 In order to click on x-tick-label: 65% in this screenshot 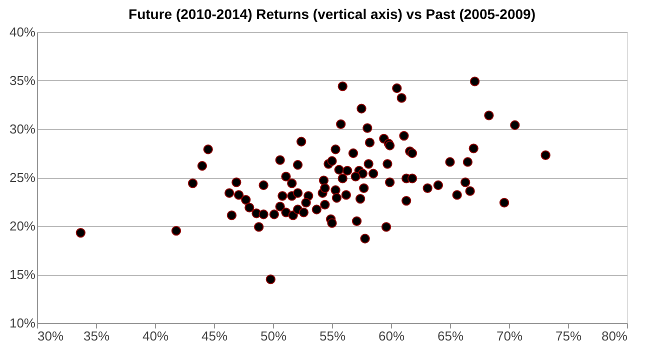, I will do `click(450, 336)`.